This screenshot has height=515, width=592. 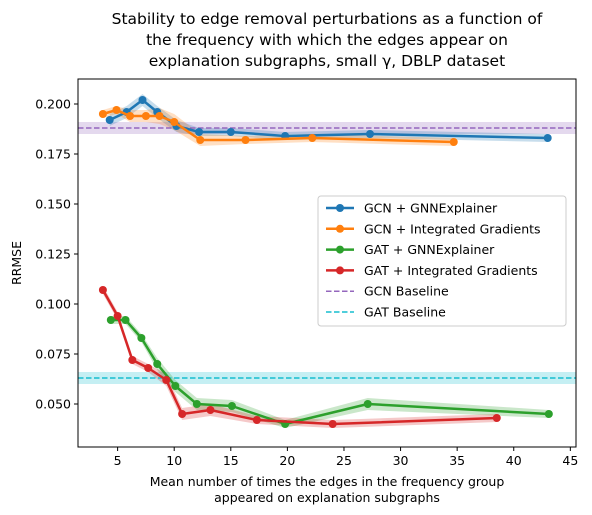 What do you see at coordinates (53, 304) in the screenshot?
I see `y-tick-label-2: 0.100` at bounding box center [53, 304].